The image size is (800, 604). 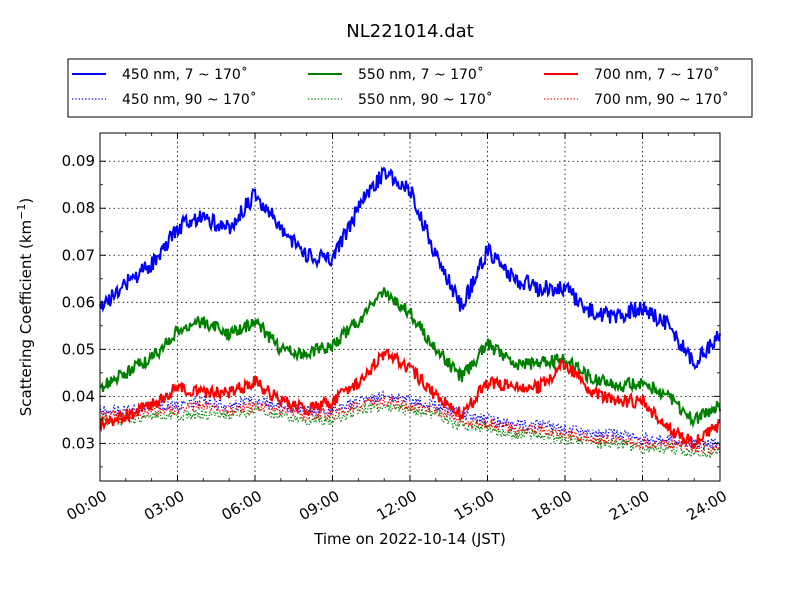 I want to click on y-axis-label-superscript: −1, so click(x=21, y=212).